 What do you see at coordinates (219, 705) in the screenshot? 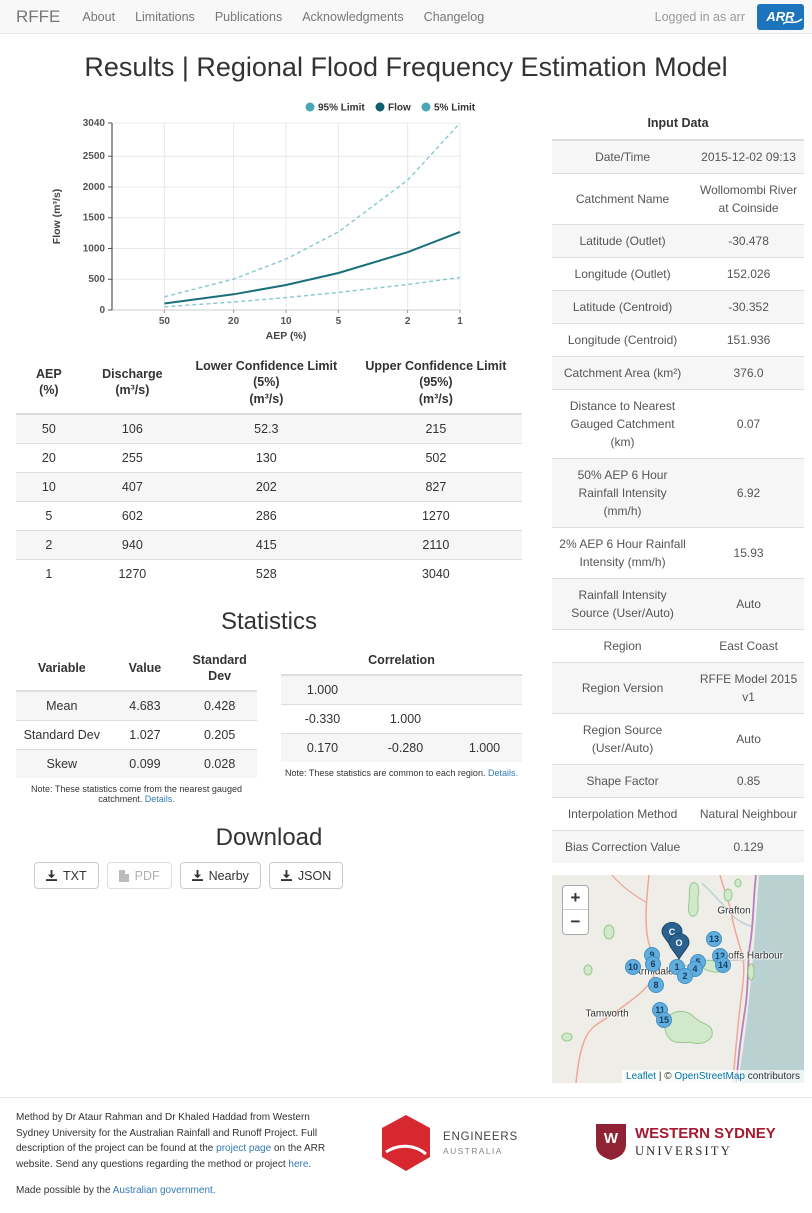
I see `table-cell: 0.428` at bounding box center [219, 705].